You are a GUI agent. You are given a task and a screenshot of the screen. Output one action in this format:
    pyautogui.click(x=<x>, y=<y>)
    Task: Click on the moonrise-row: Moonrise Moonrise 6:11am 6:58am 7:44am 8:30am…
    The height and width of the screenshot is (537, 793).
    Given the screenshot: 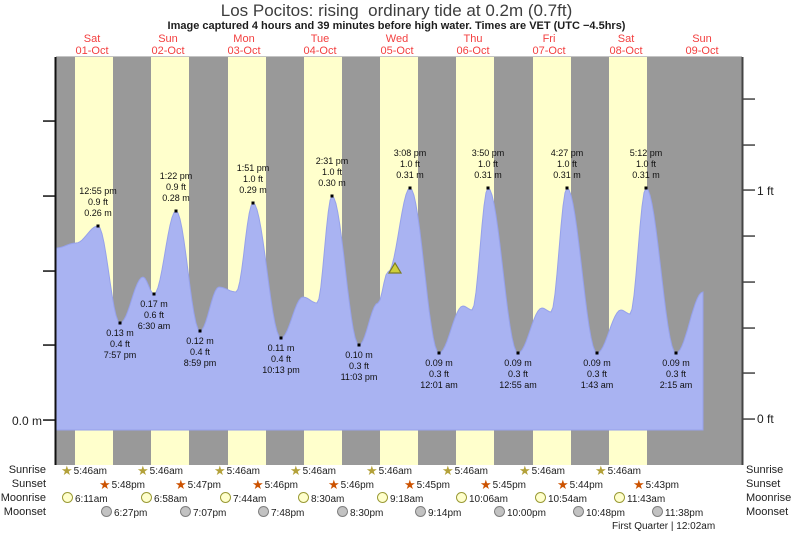 What is the action you would take?
    pyautogui.click(x=396, y=498)
    